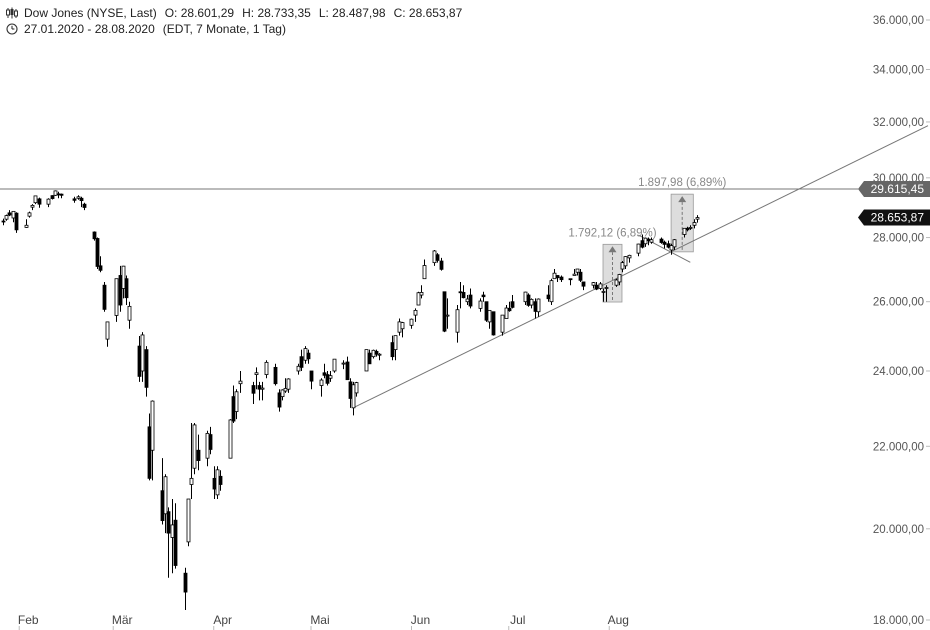  What do you see at coordinates (898, 21) in the screenshot?
I see `y-tick-label: 36.000,00` at bounding box center [898, 21].